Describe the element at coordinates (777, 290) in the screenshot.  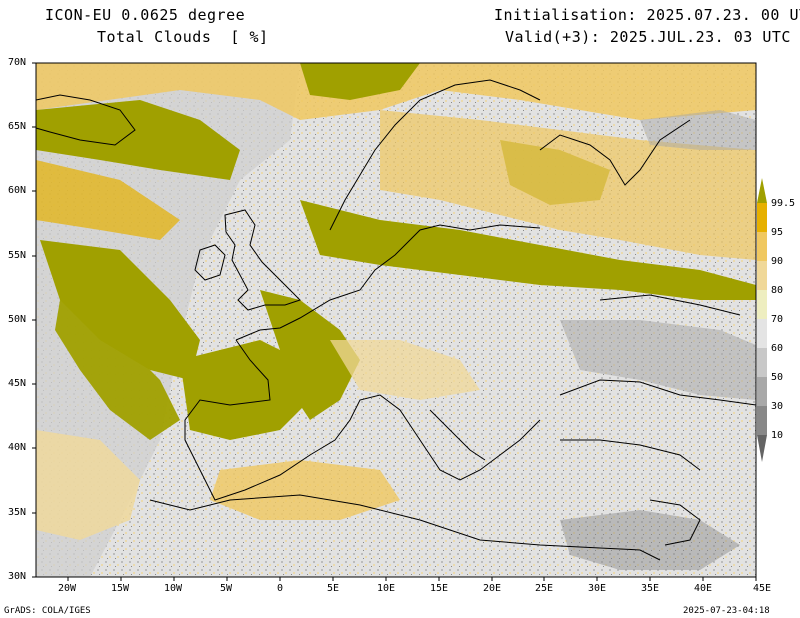
I see `legend-label: 80` at that location.